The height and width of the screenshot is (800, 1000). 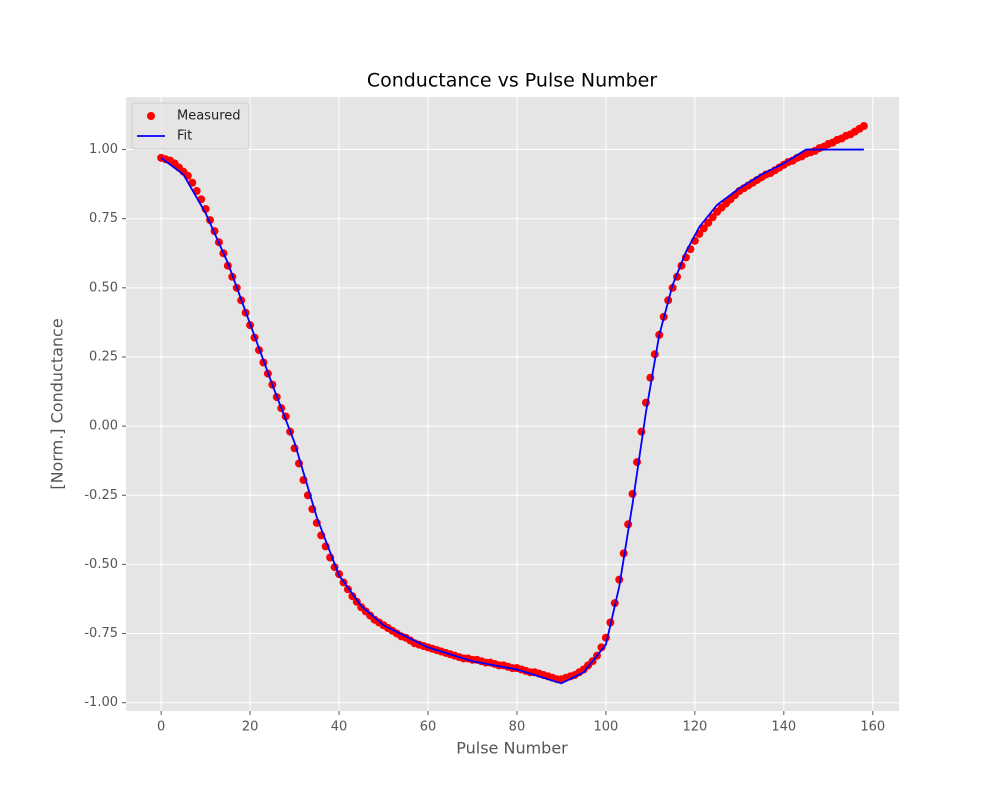 What do you see at coordinates (339, 727) in the screenshot?
I see `x-tick-label: 40` at bounding box center [339, 727].